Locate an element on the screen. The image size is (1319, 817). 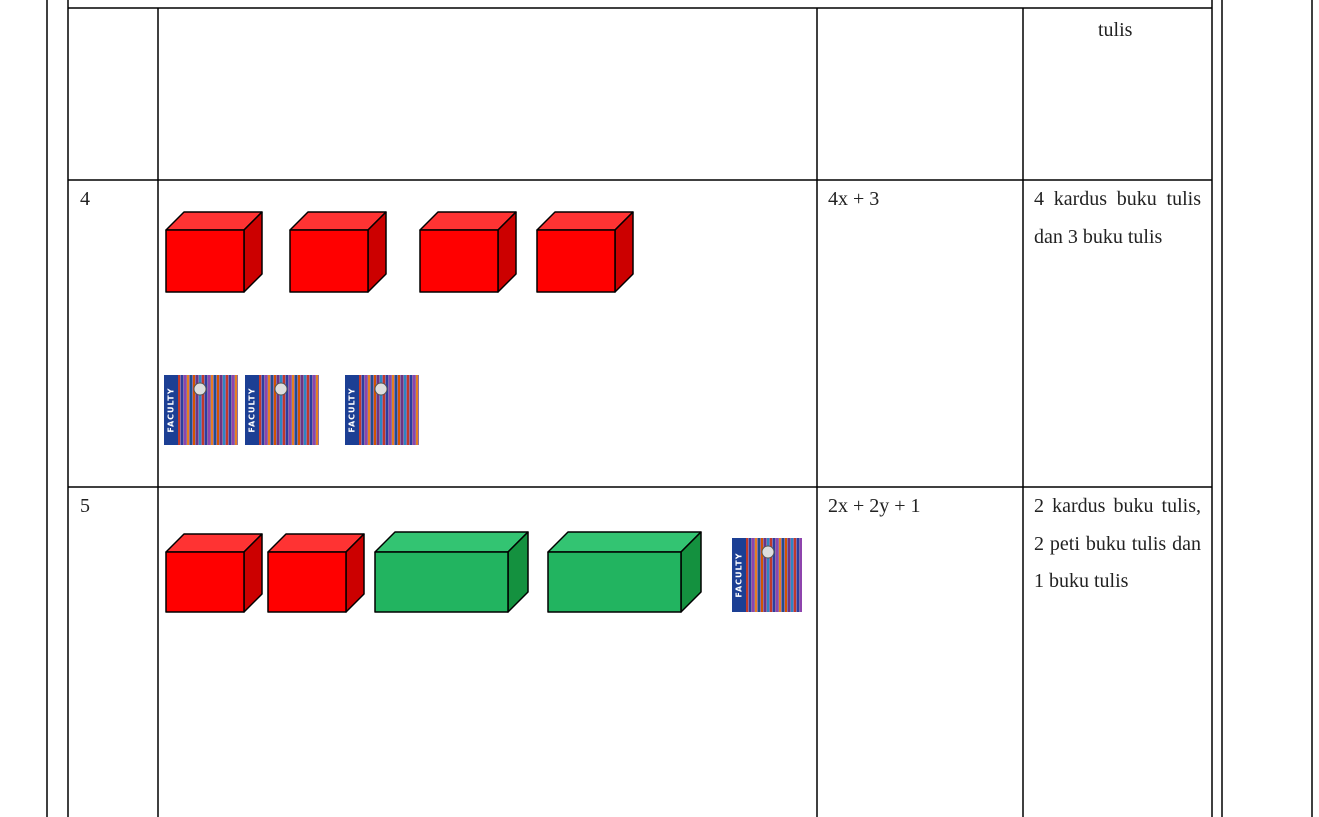
row-number: 5 is located at coordinates (85, 506).